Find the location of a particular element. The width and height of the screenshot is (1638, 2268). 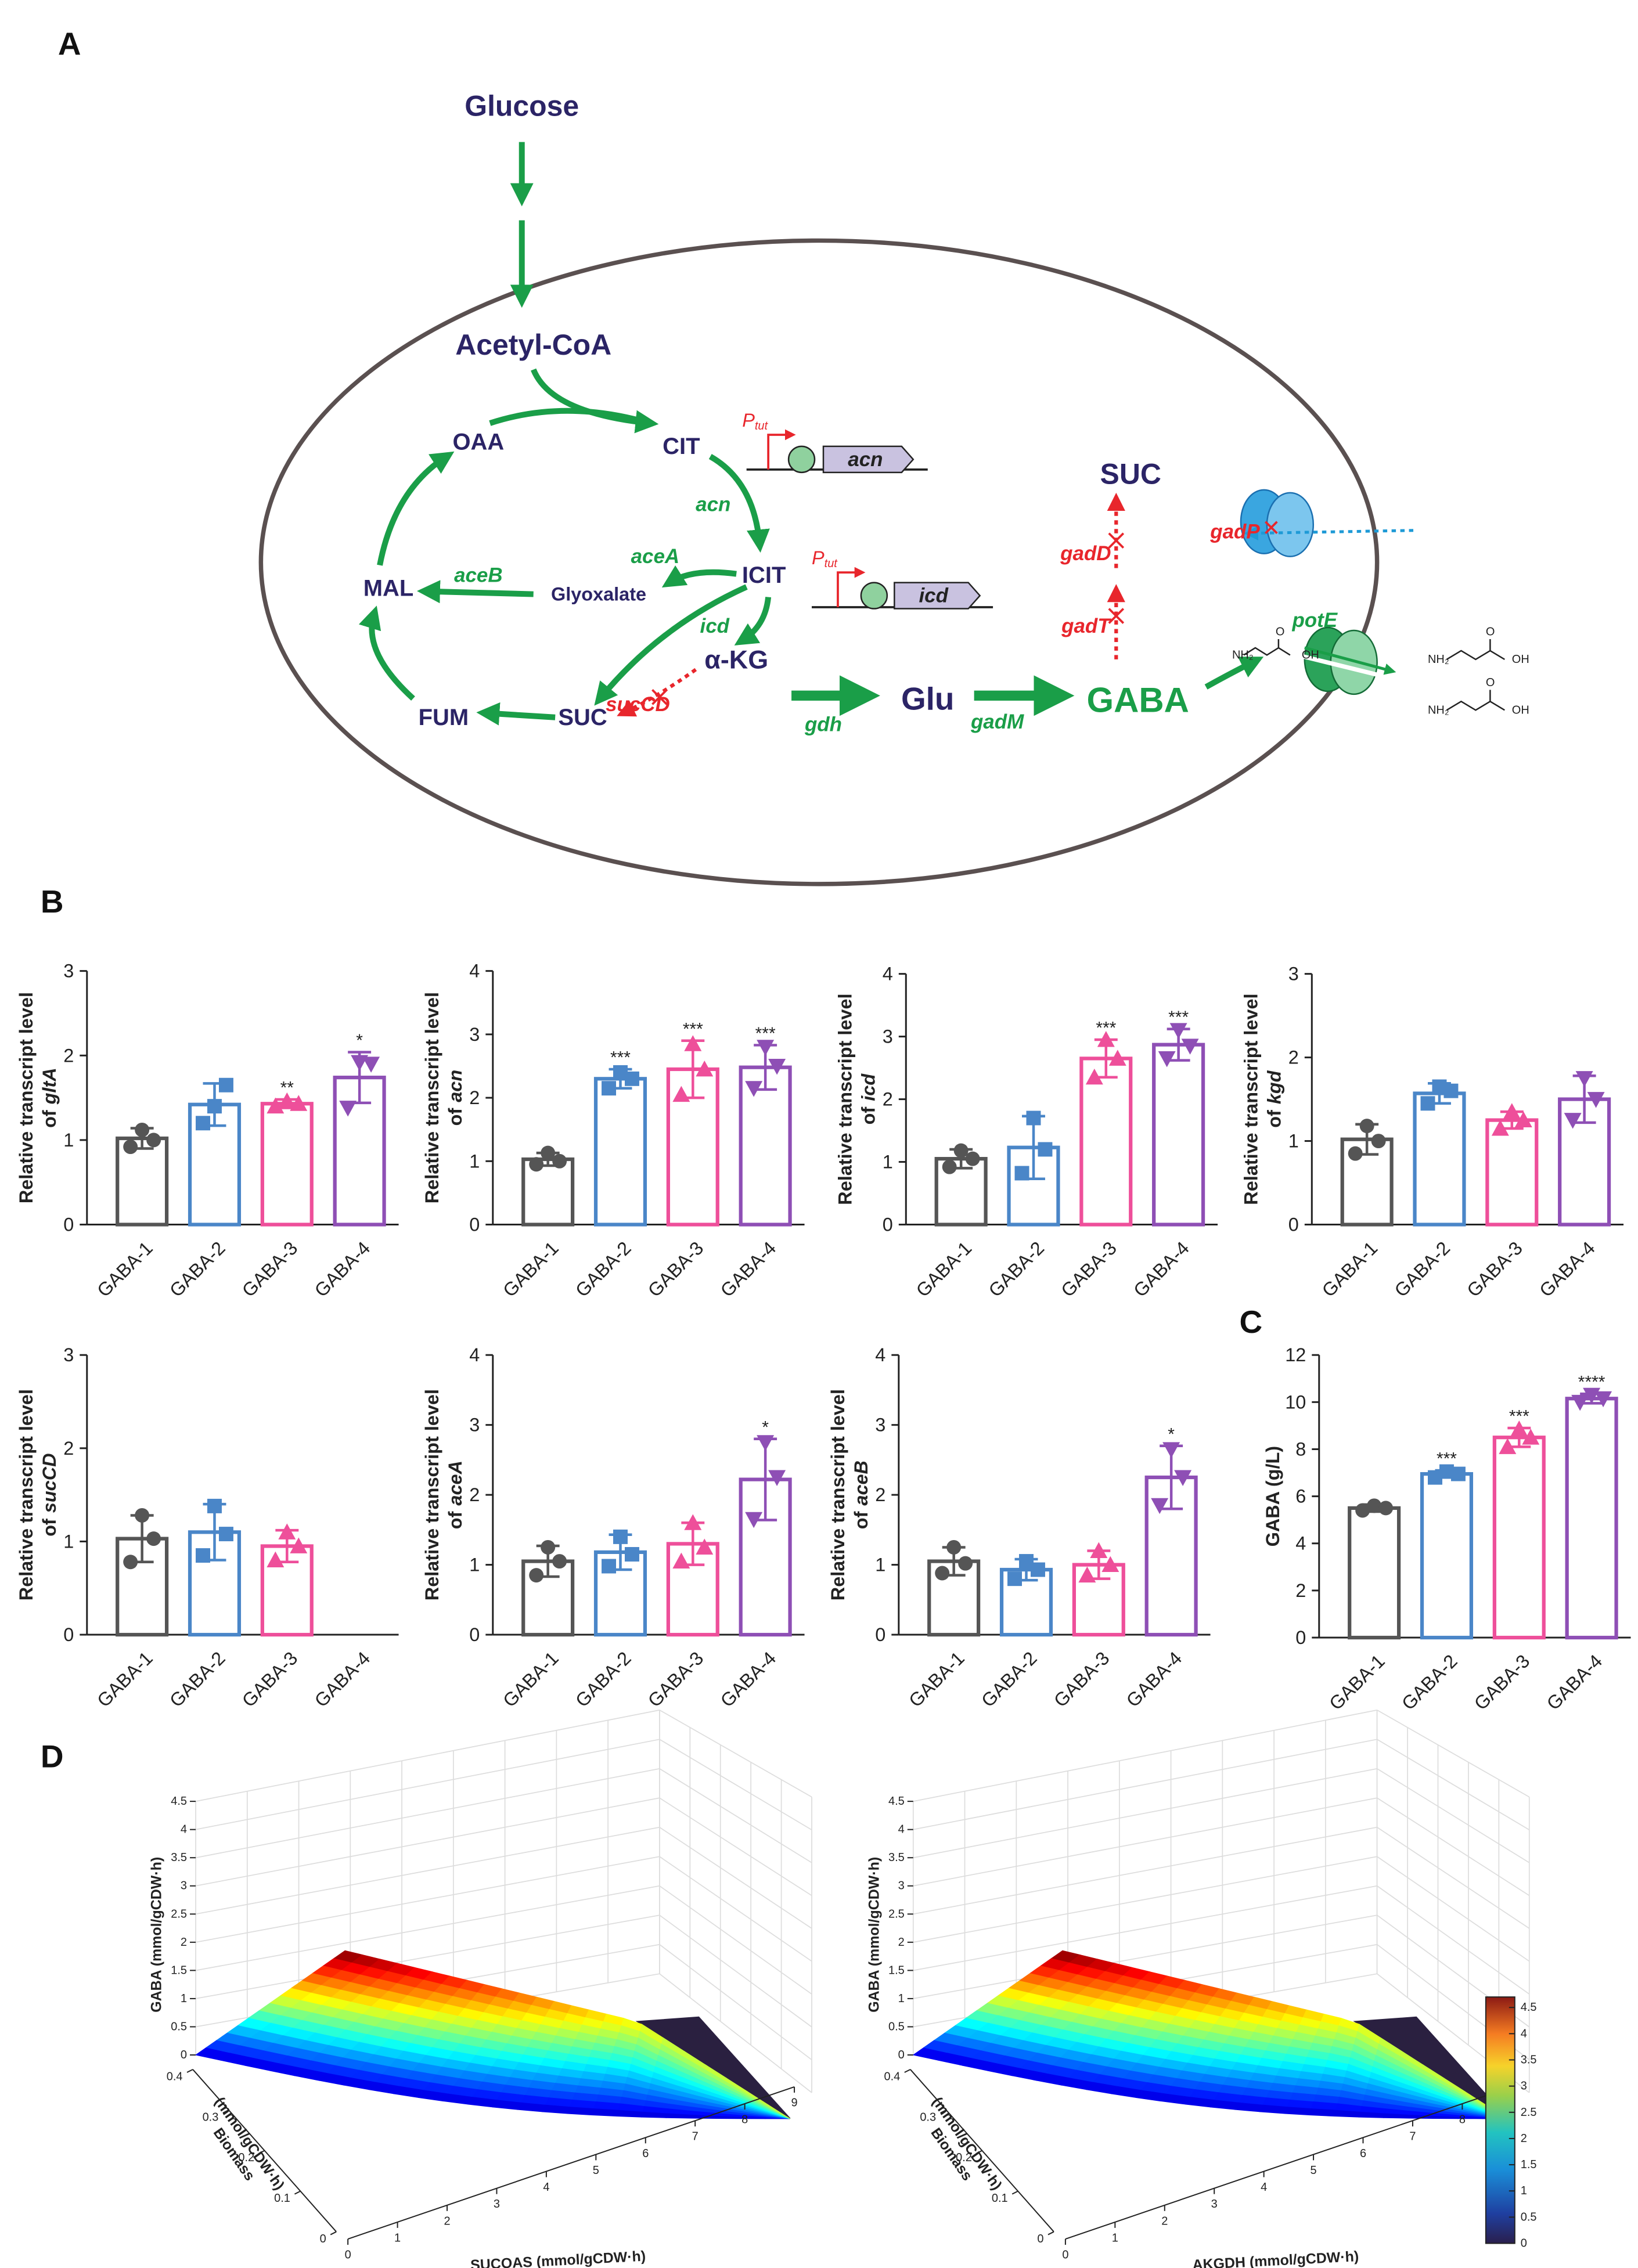

y-axis-label: of gltA is located at coordinates (49, 1098).